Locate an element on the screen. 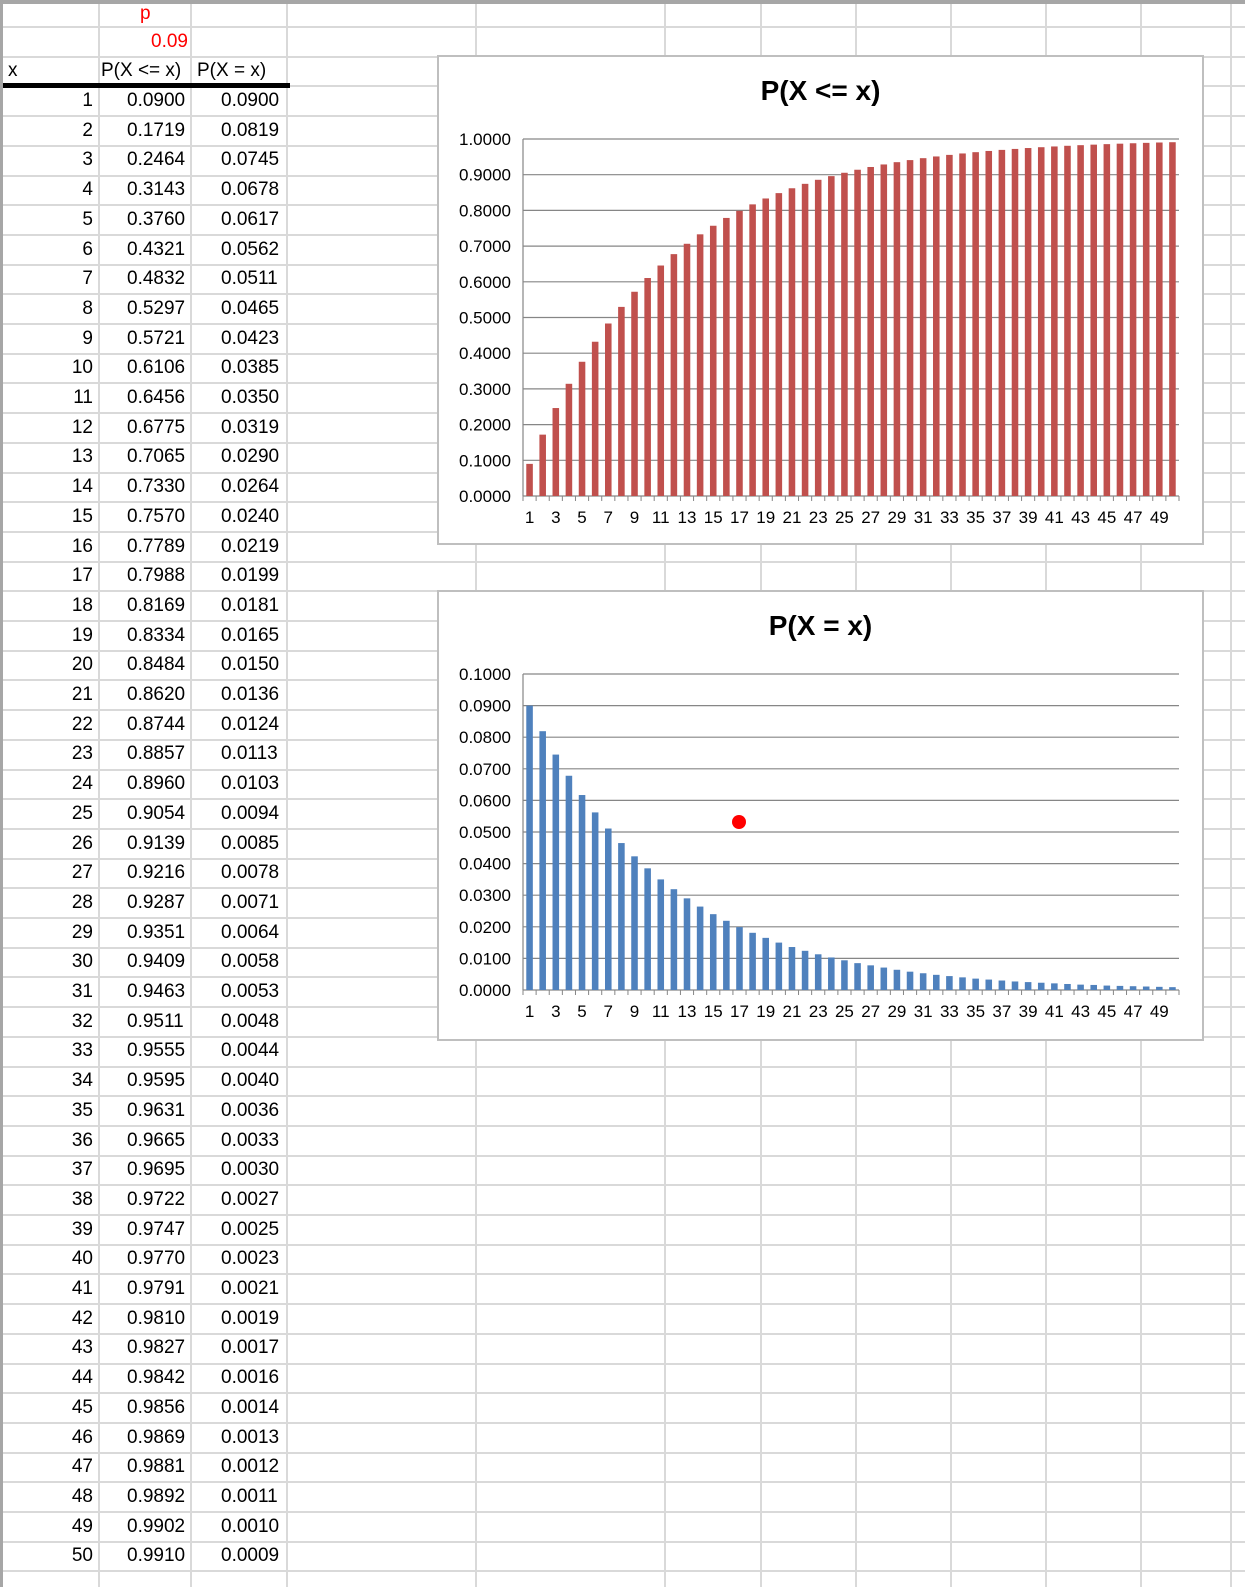 Image resolution: width=1245 pixels, height=1587 pixels. pmf-value-cell: 0.0023 is located at coordinates (250, 1258).